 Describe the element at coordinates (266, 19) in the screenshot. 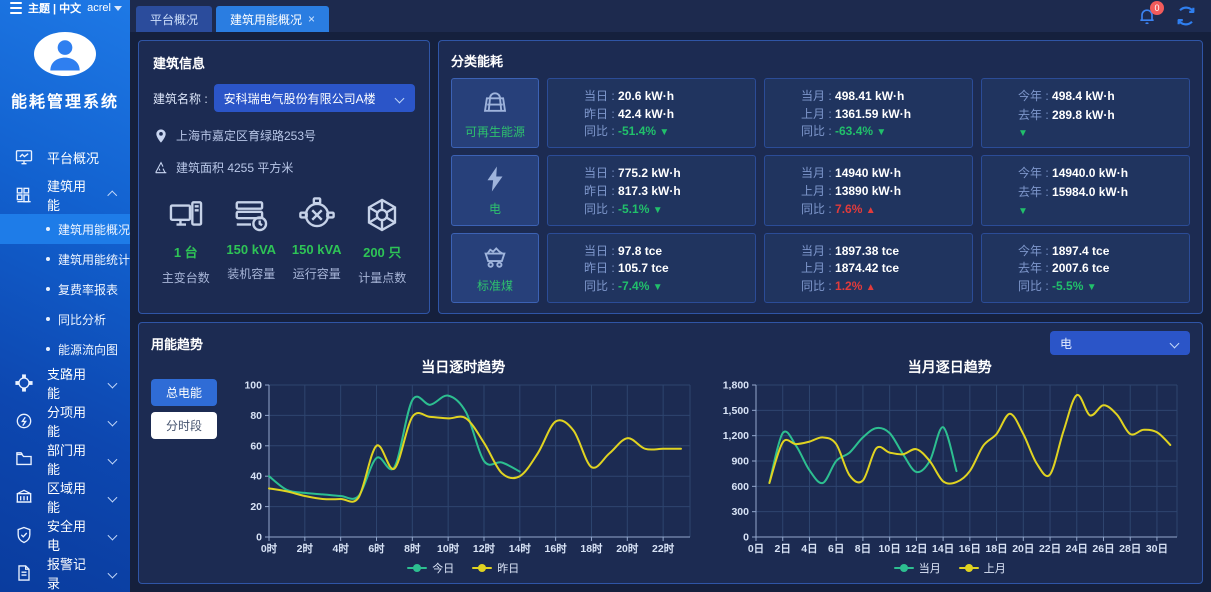

I see `tab-label: 建筑用能概况` at that location.